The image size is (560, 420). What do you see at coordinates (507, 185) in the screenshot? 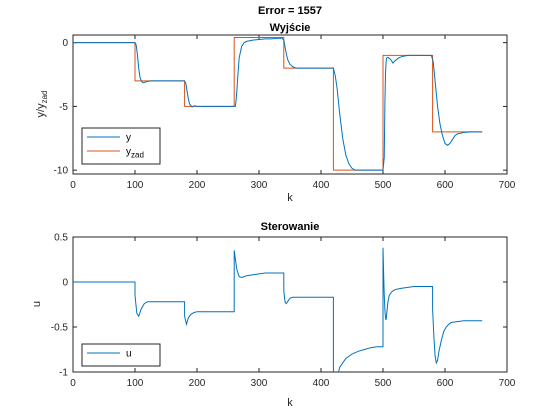
I see `output-x-tick-label: 700` at bounding box center [507, 185].